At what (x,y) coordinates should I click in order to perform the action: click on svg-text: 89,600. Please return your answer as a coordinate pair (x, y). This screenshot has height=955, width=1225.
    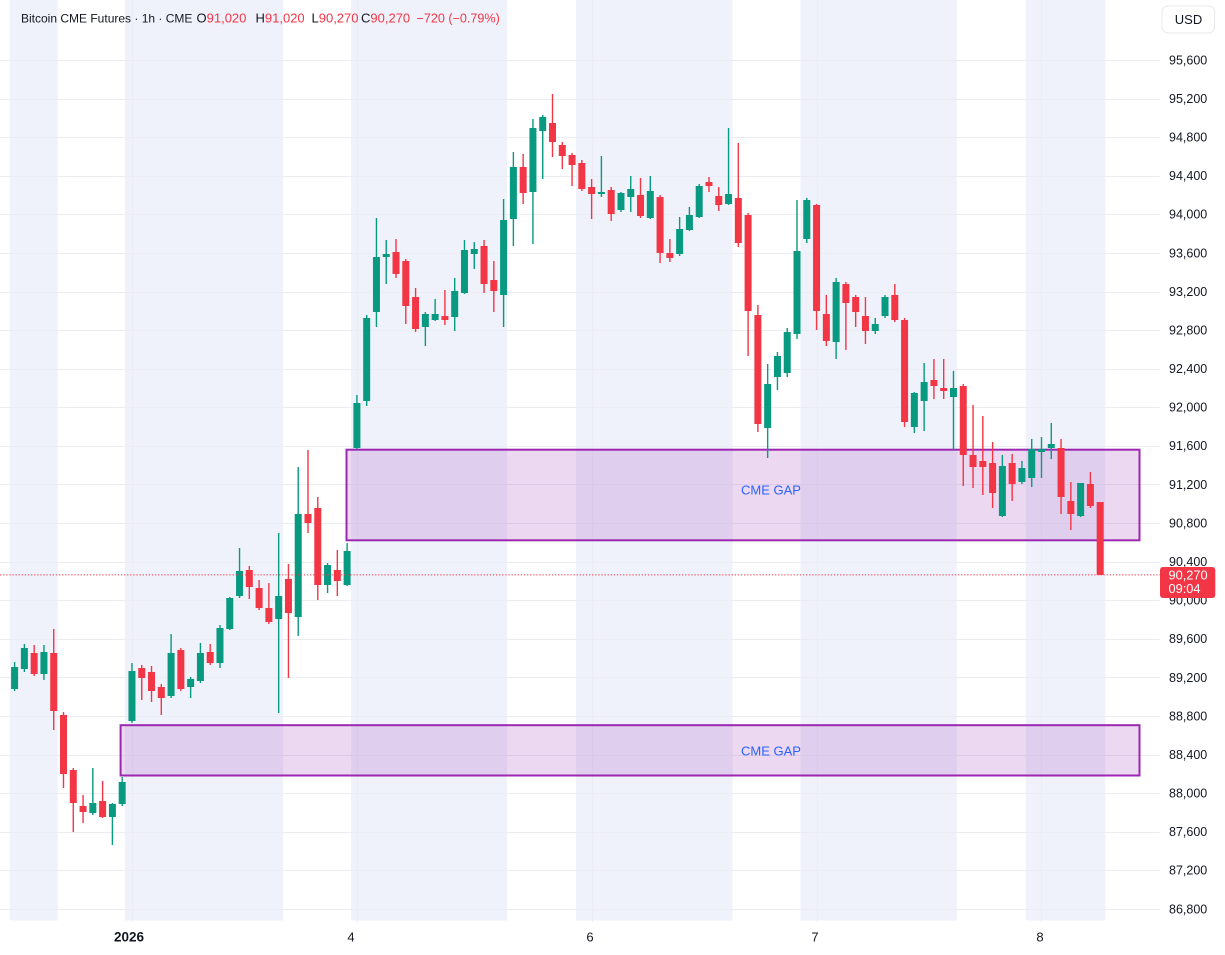
    Looking at the image, I should click on (1188, 639).